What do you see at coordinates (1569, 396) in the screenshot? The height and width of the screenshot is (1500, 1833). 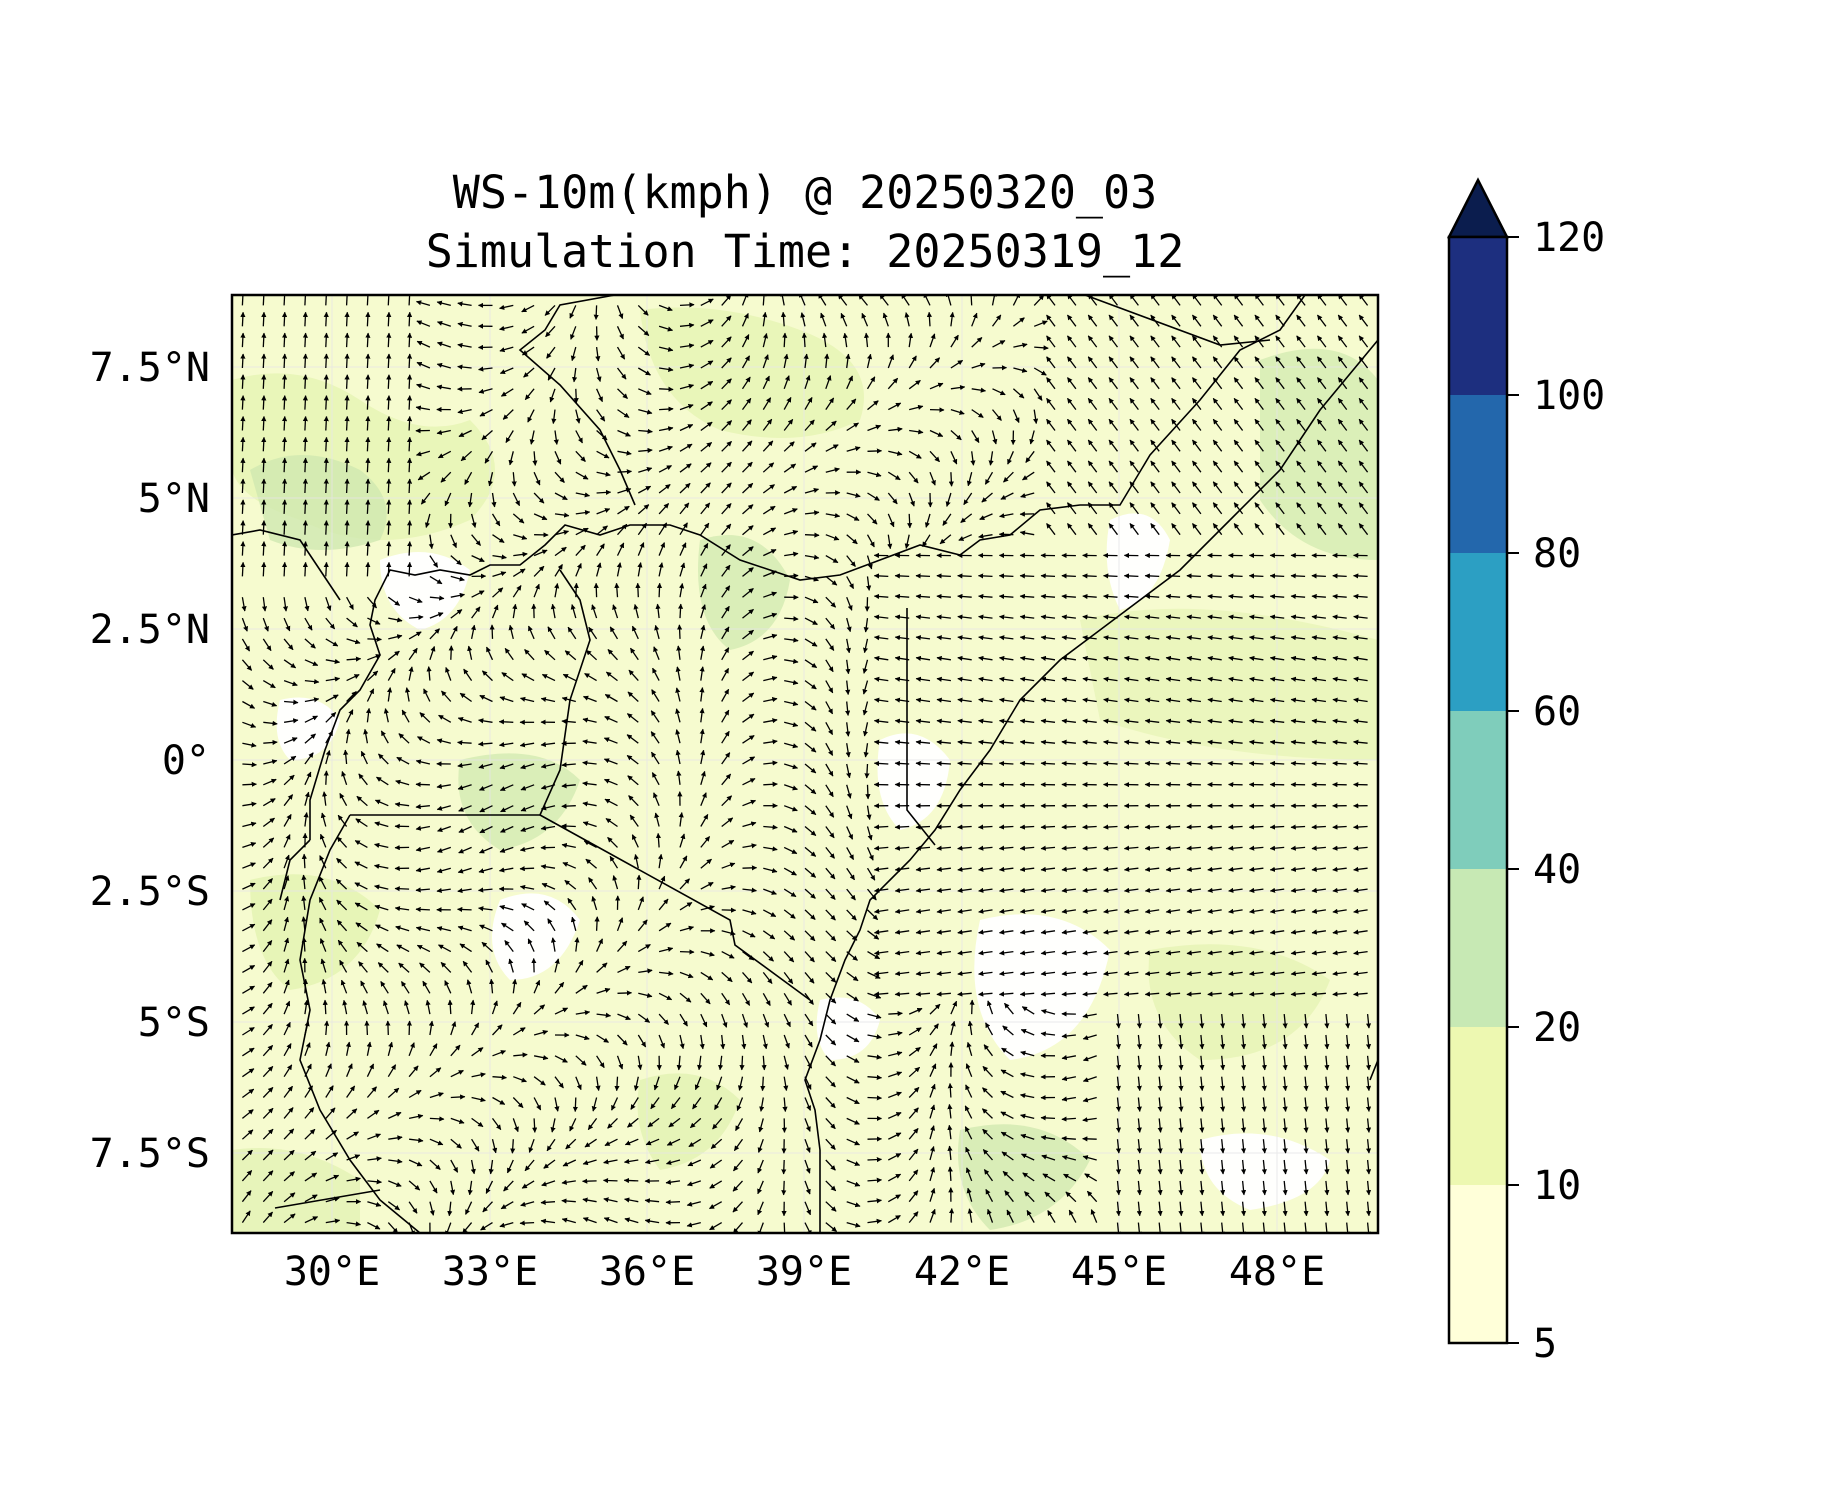 I see `colorbar-label: 100` at bounding box center [1569, 396].